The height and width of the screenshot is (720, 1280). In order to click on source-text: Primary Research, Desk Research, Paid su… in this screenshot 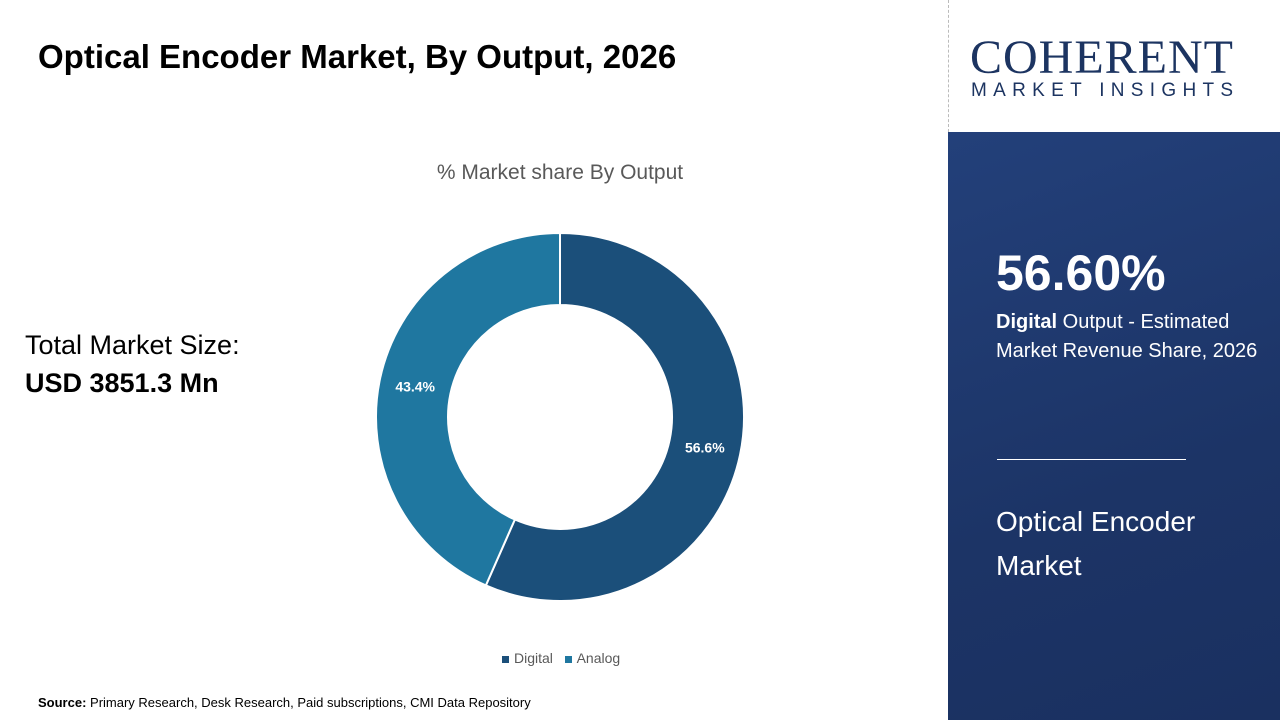, I will do `click(308, 702)`.